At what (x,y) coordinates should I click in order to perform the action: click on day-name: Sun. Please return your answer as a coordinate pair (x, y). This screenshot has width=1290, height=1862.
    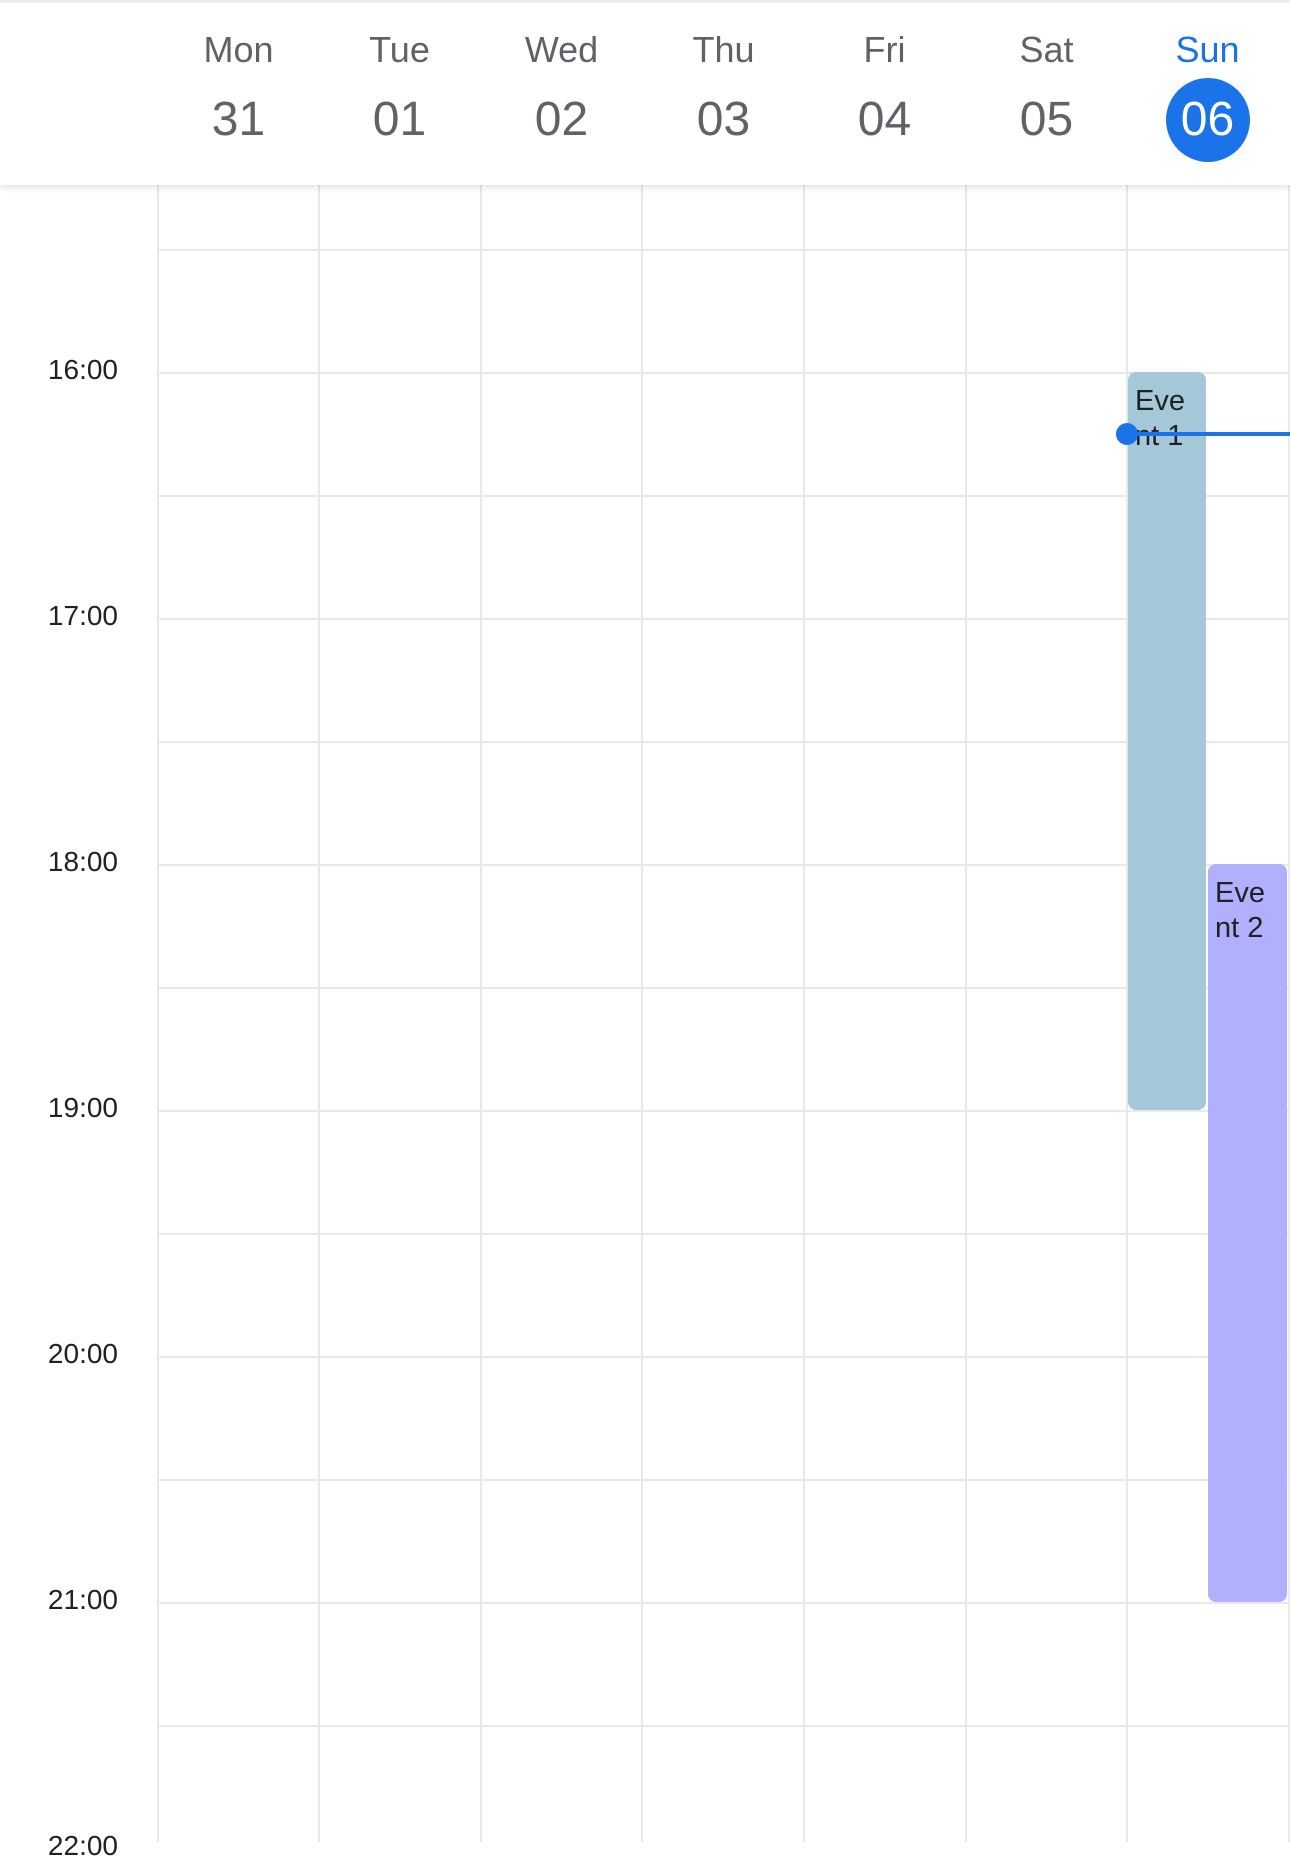
    Looking at the image, I should click on (1207, 49).